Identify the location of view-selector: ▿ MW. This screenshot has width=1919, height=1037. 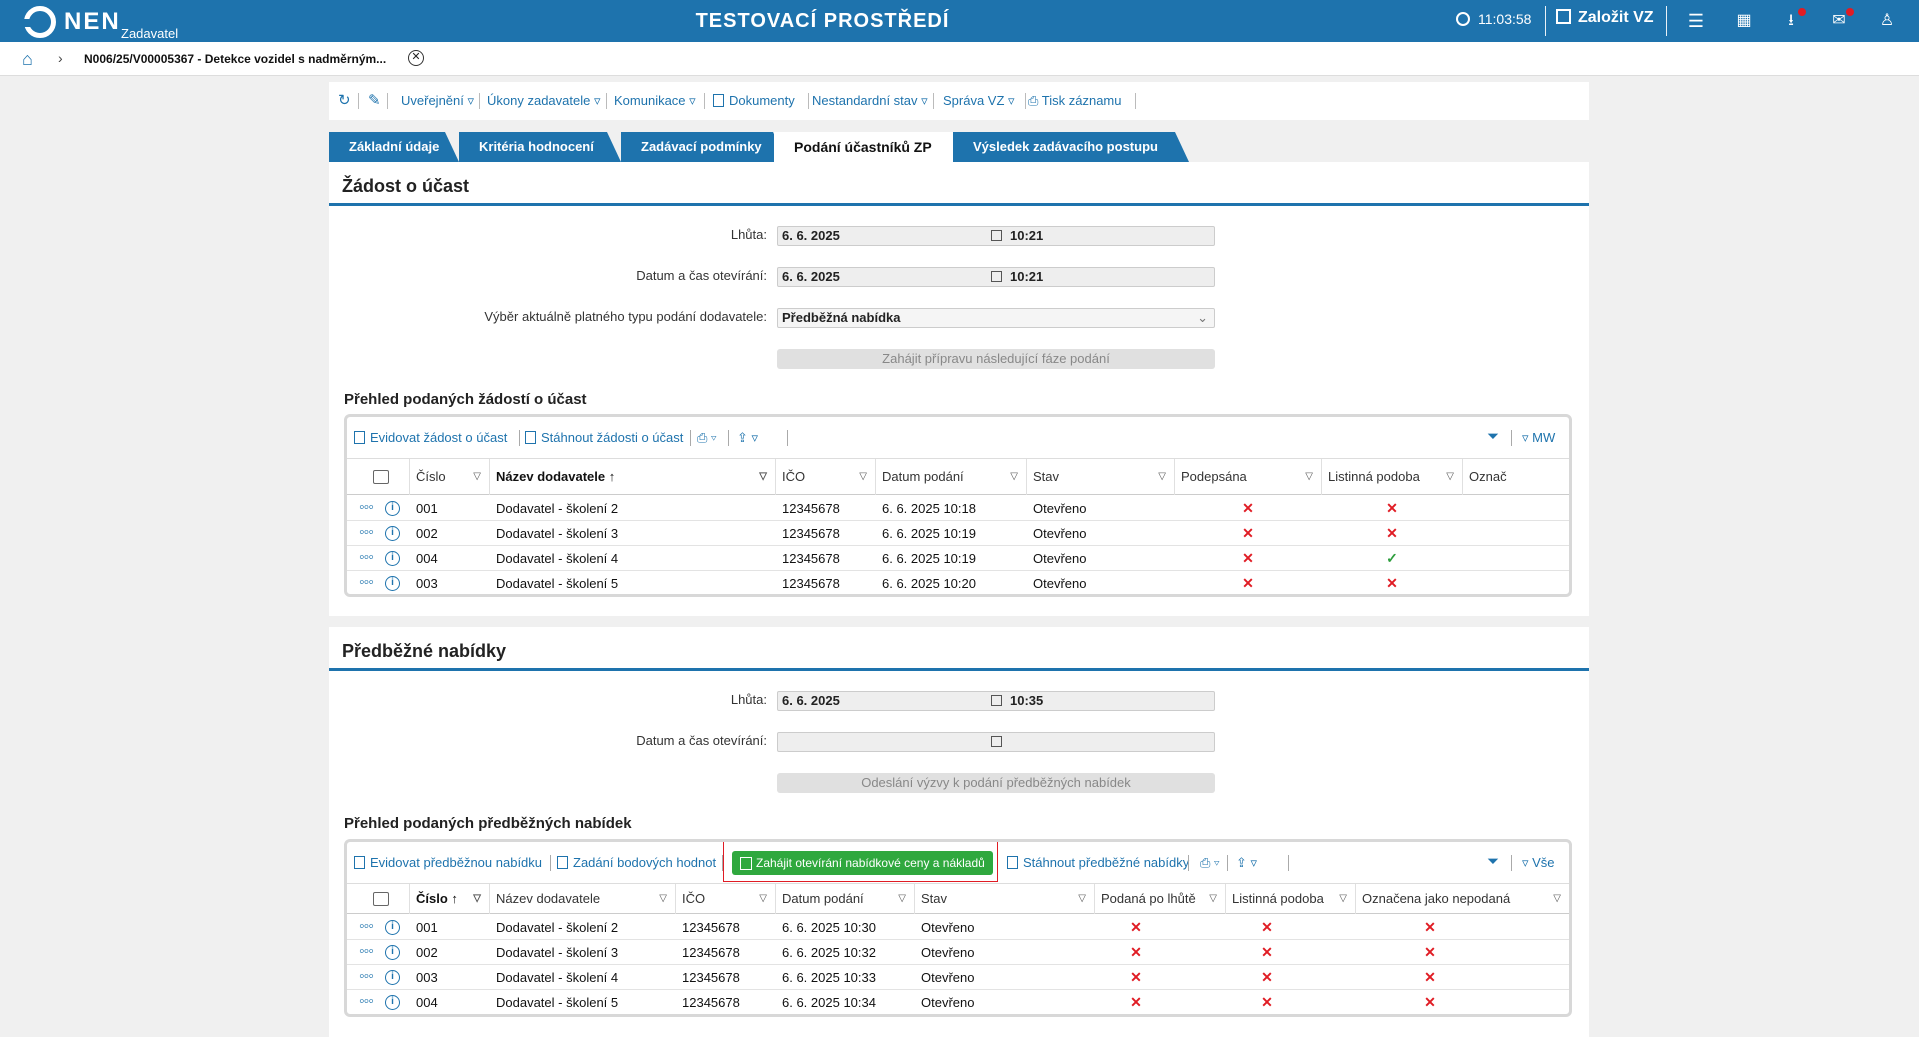
(1539, 437).